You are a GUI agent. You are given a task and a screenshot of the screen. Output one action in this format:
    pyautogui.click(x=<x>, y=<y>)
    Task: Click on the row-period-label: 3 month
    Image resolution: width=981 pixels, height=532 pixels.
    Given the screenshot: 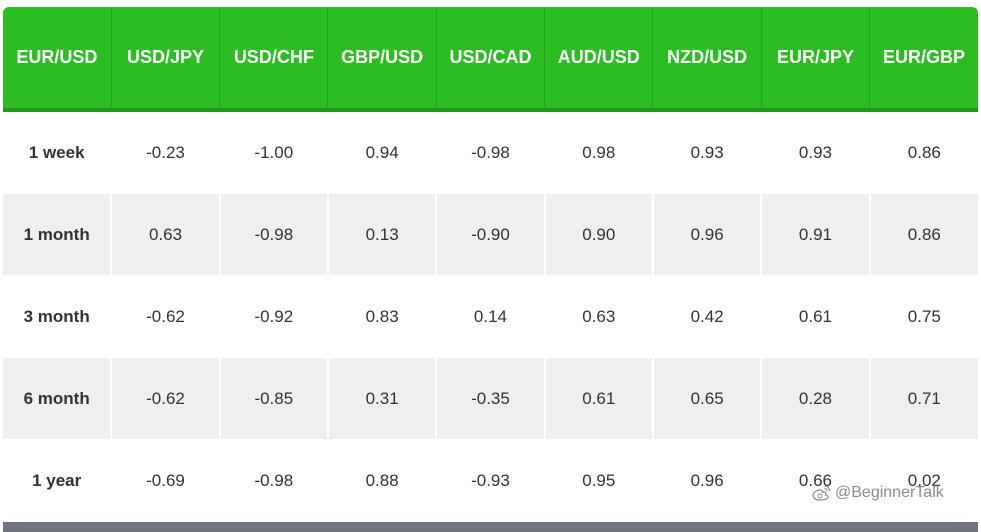 What is the action you would take?
    pyautogui.click(x=58, y=316)
    